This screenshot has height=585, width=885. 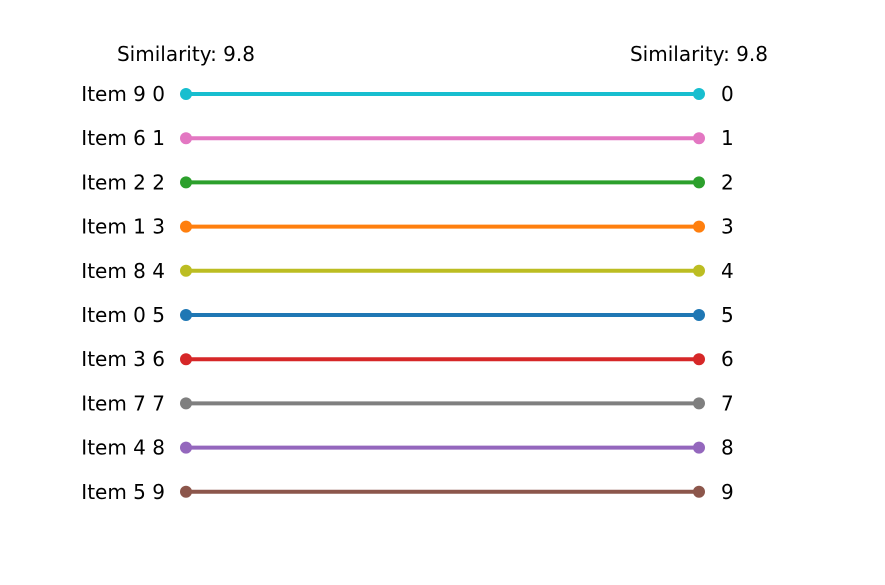 I want to click on left-label: Item 4 8, so click(x=123, y=448).